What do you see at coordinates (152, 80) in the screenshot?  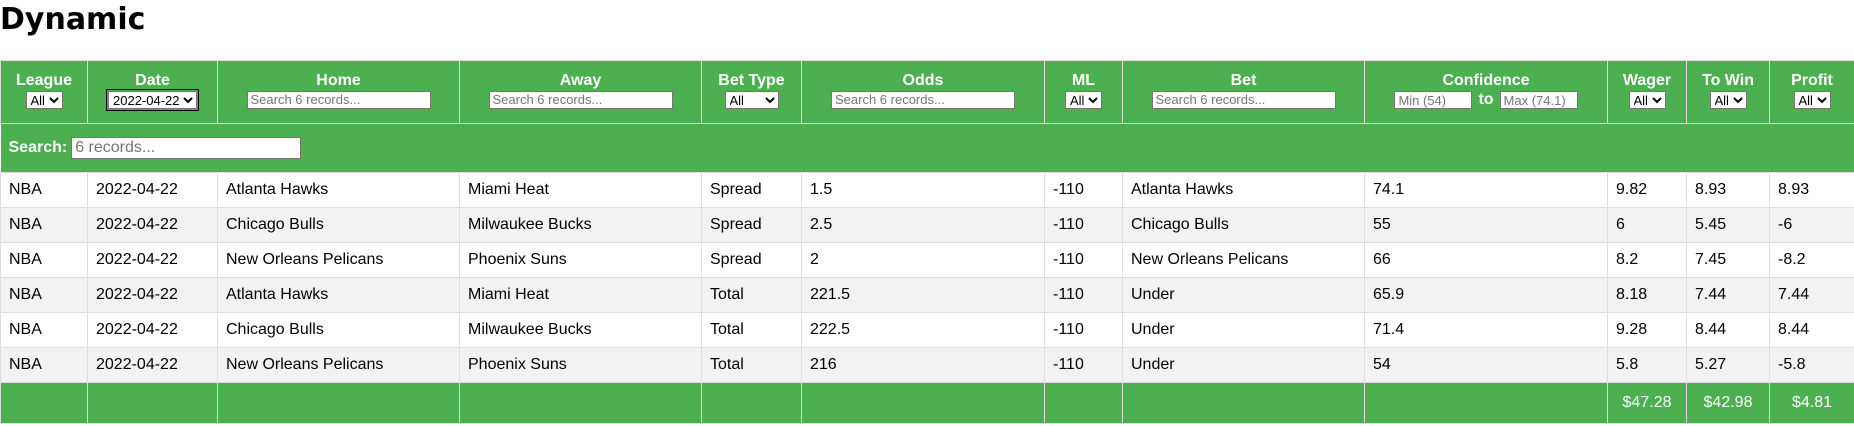 I see `column-label-date: Date` at bounding box center [152, 80].